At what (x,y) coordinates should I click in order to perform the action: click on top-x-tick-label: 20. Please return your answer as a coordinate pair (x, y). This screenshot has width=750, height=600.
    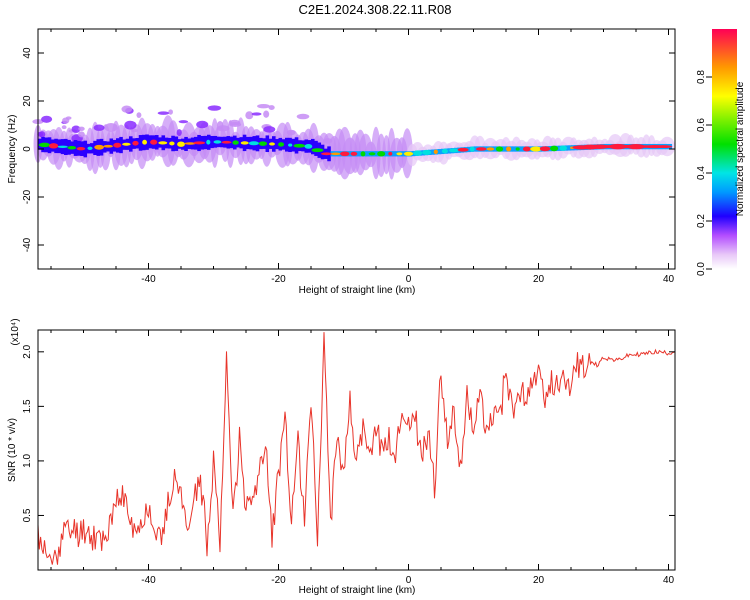
    Looking at the image, I should click on (539, 279).